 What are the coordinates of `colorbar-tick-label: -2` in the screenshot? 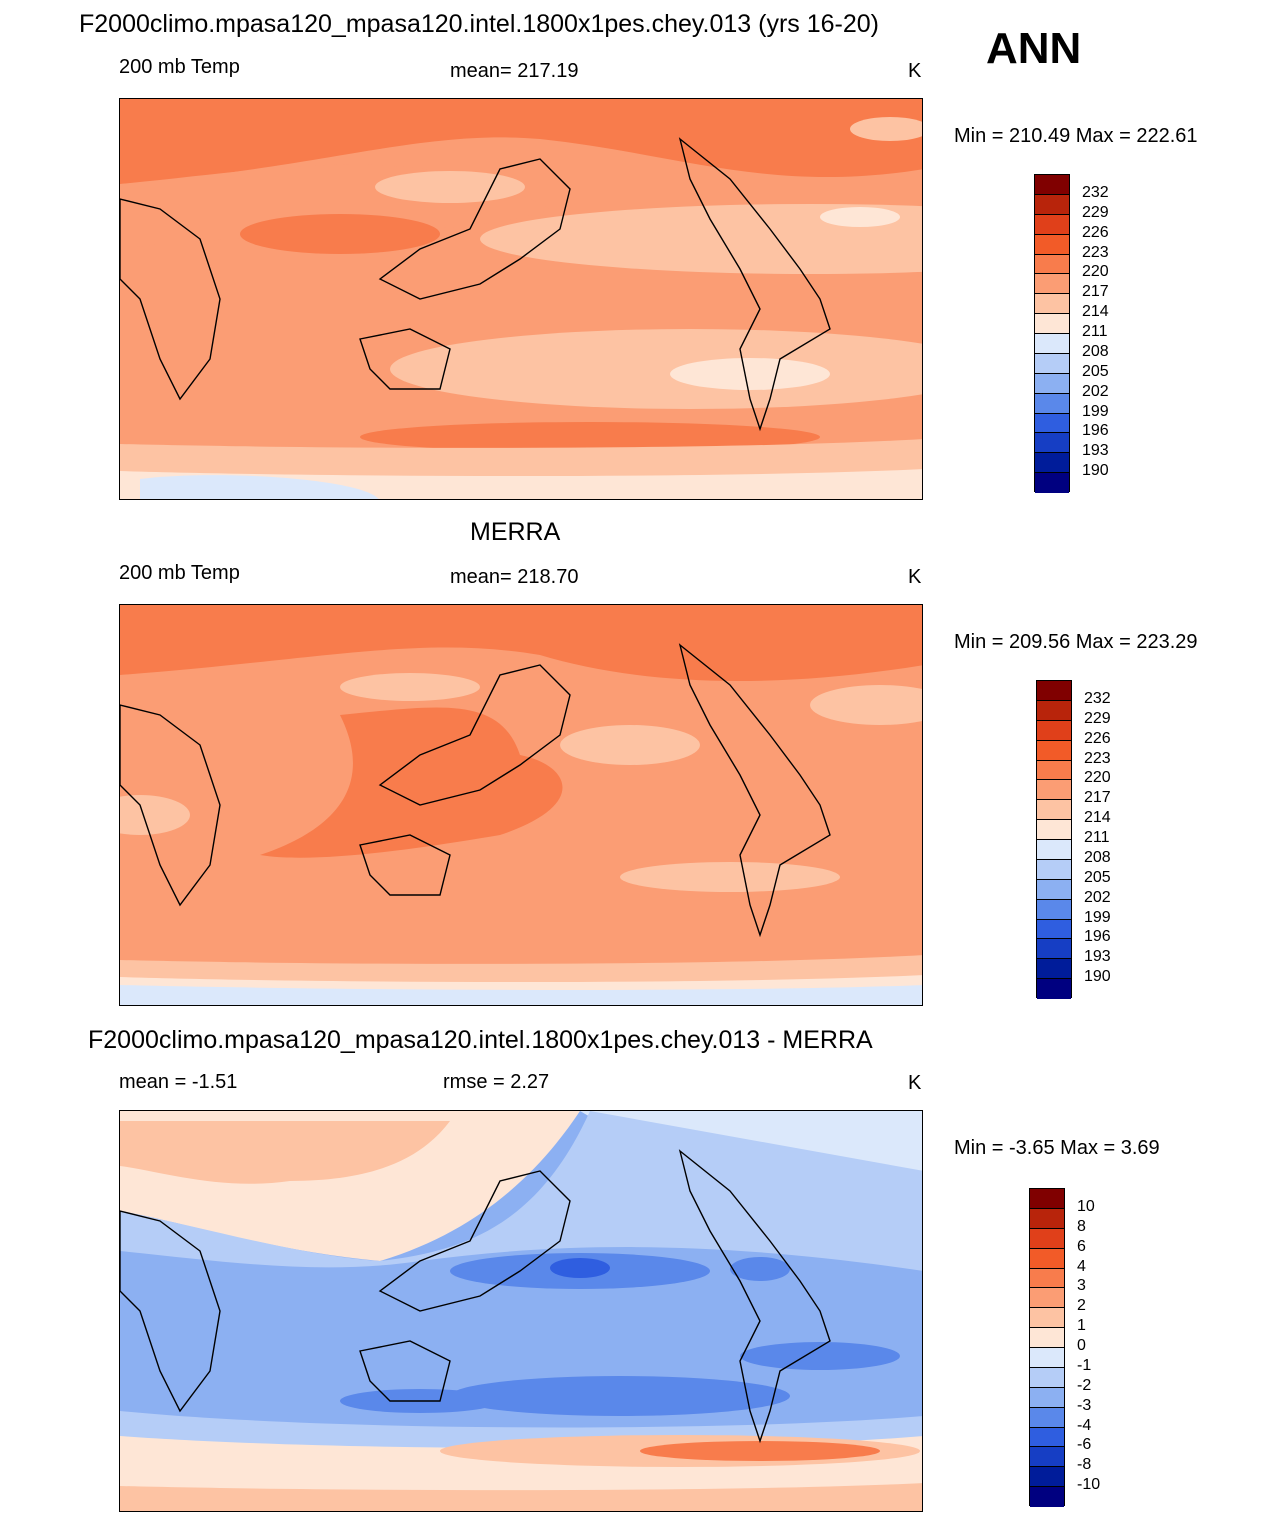 It's located at (1084, 1385).